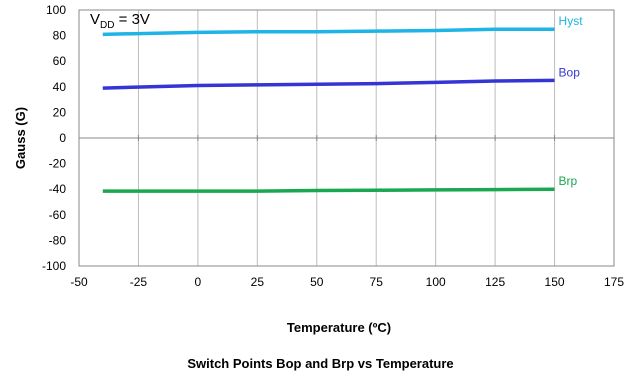 The width and height of the screenshot is (641, 381). Describe the element at coordinates (58, 164) in the screenshot. I see `y-tick-label: -20` at that location.